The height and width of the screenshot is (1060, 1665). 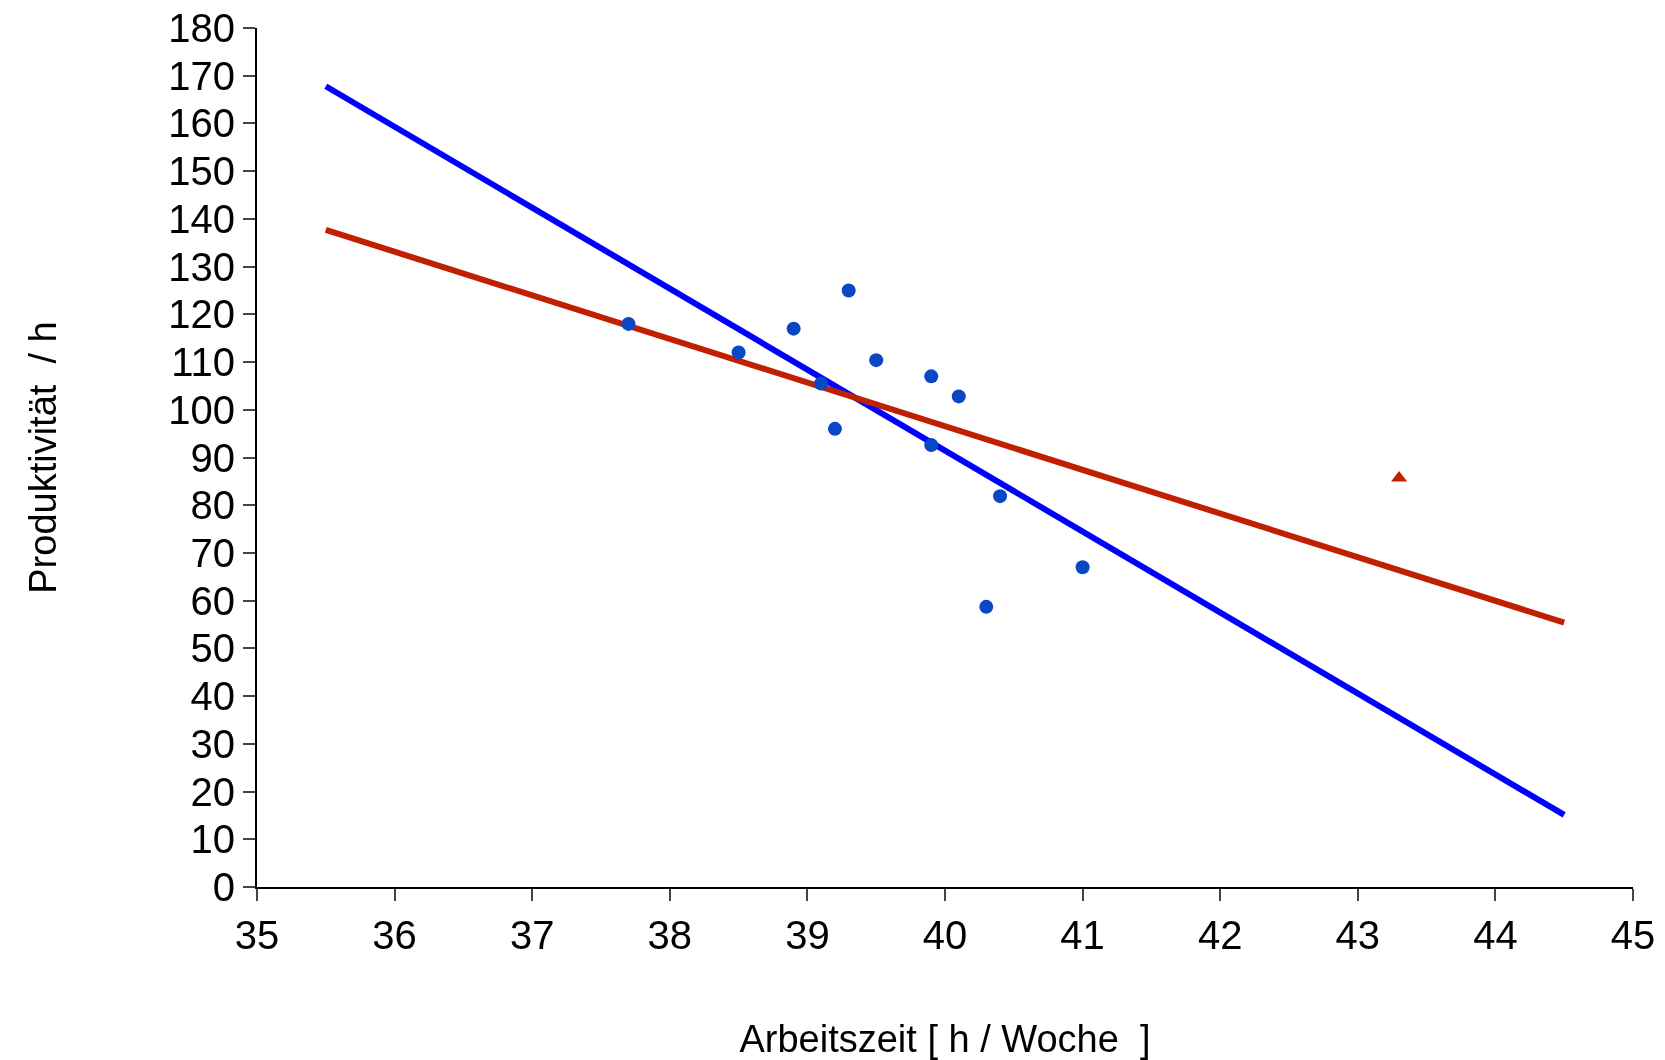 What do you see at coordinates (42, 457) in the screenshot?
I see `y-axis-title: Produktivität / h` at bounding box center [42, 457].